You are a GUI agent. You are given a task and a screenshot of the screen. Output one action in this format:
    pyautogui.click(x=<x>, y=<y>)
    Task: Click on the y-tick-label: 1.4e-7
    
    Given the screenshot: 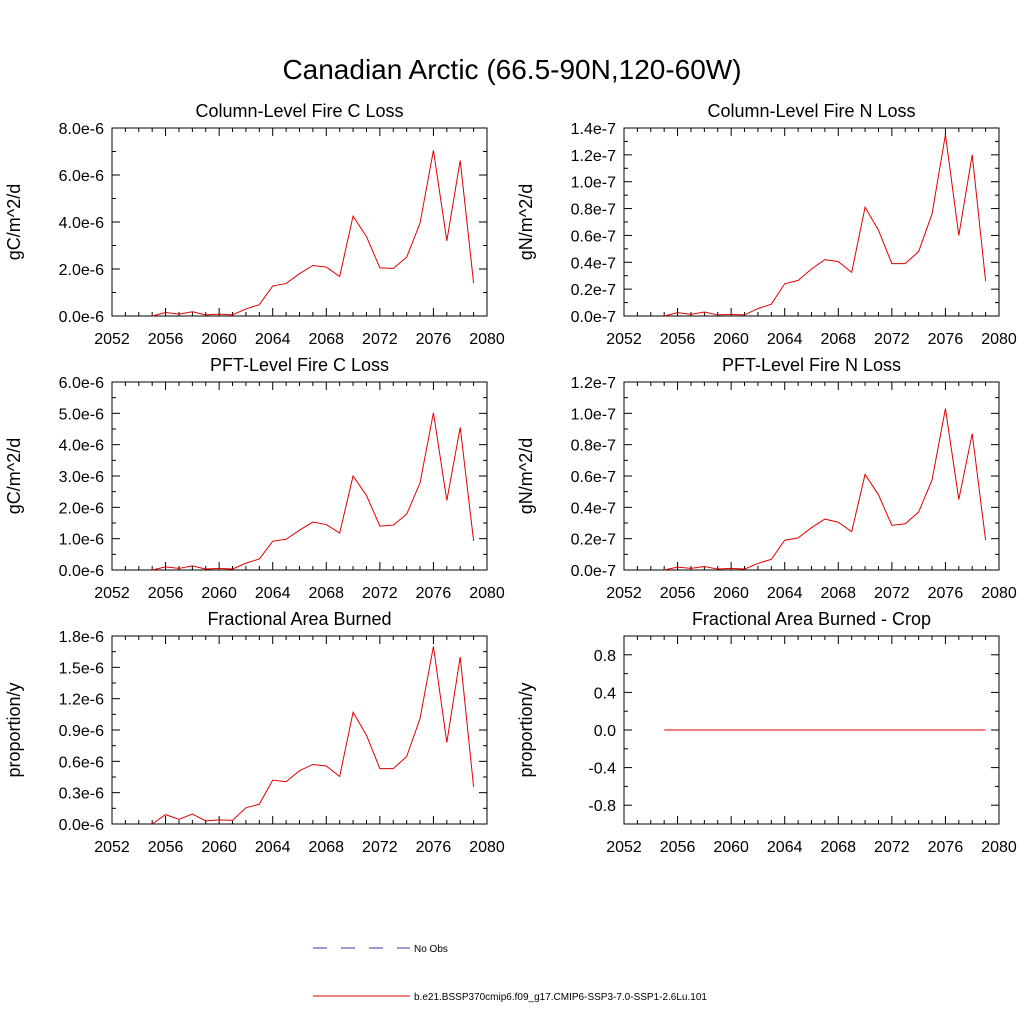 What is the action you would take?
    pyautogui.click(x=593, y=129)
    